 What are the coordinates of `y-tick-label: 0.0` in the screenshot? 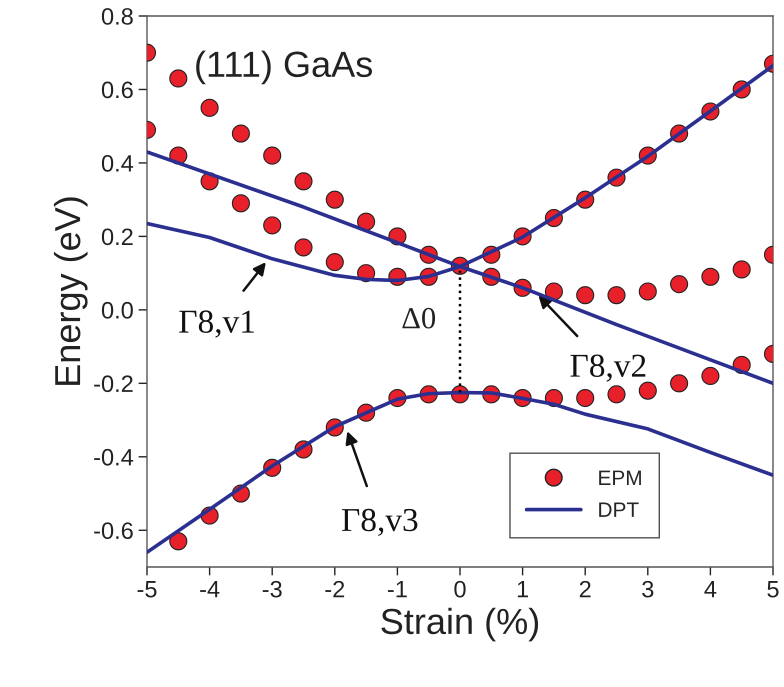 It's located at (117, 310).